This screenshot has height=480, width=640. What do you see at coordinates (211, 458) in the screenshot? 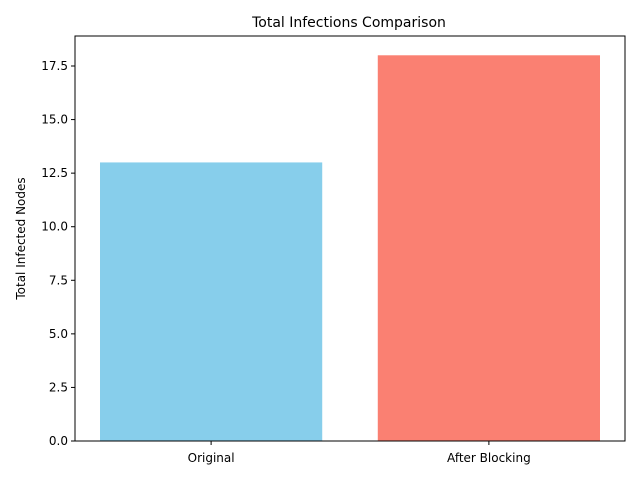
I see `x-tick-label: Original` at bounding box center [211, 458].